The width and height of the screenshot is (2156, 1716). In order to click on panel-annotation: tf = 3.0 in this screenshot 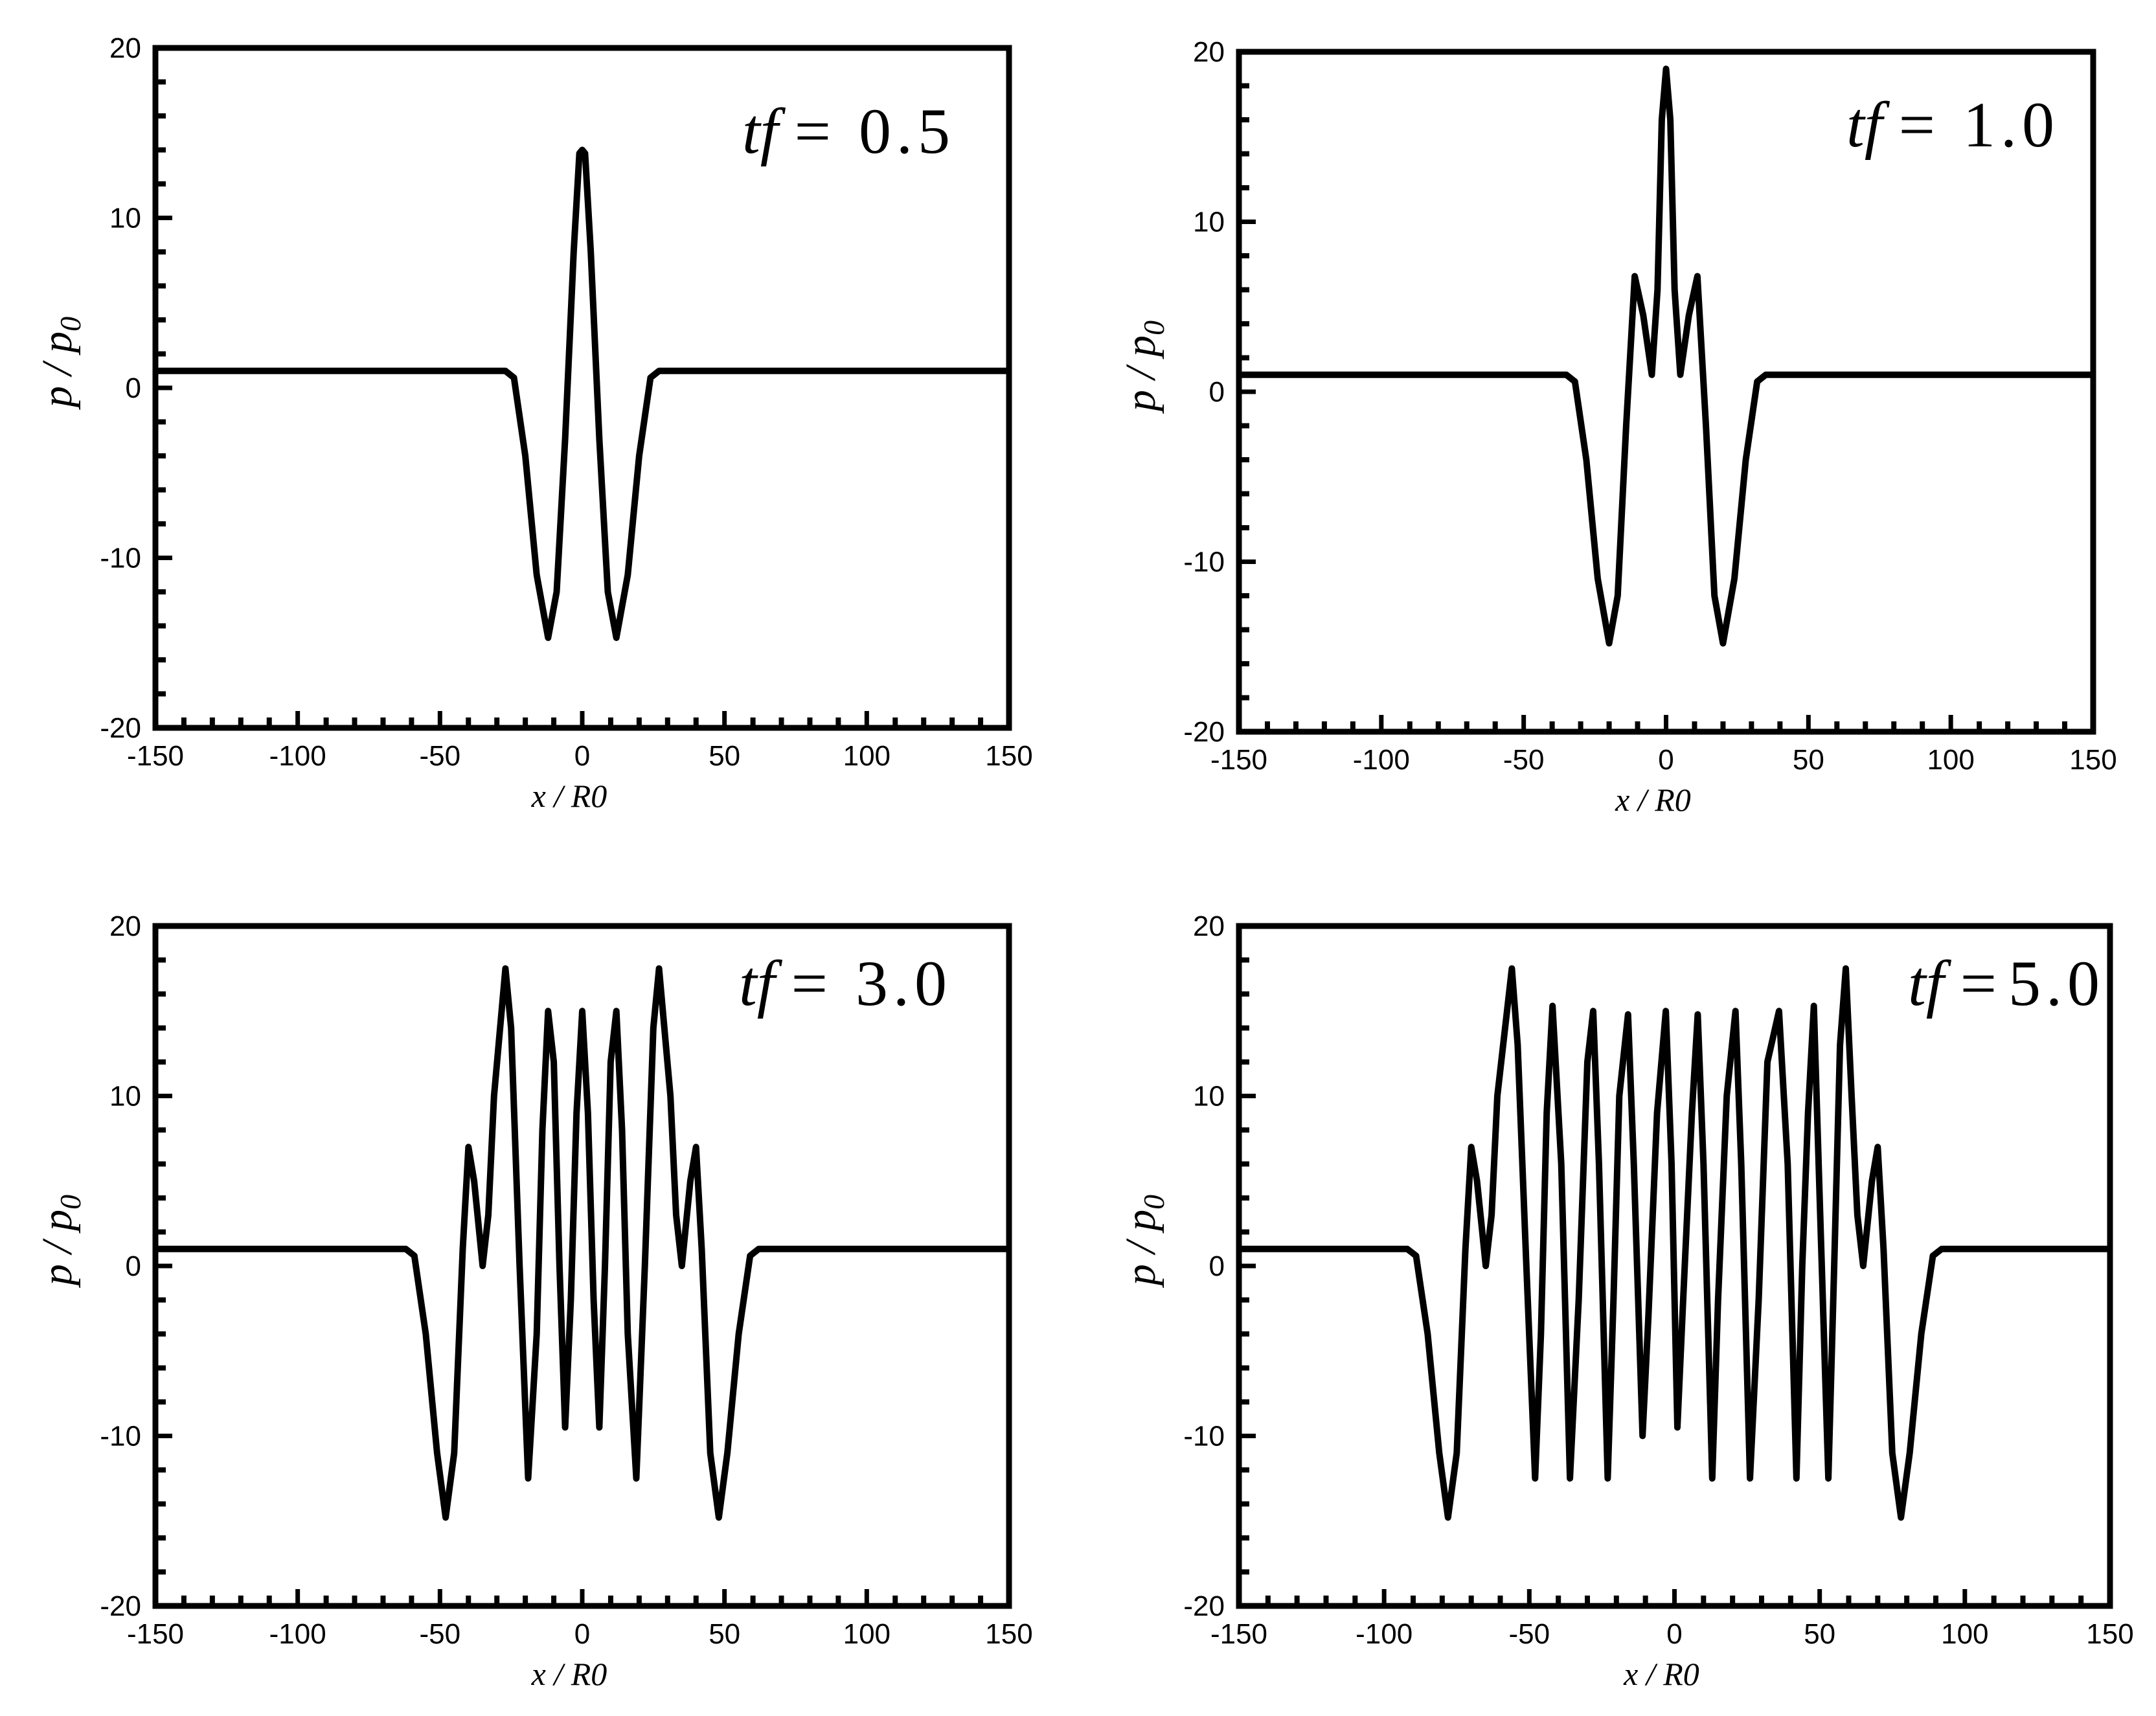, I will do `click(845, 983)`.